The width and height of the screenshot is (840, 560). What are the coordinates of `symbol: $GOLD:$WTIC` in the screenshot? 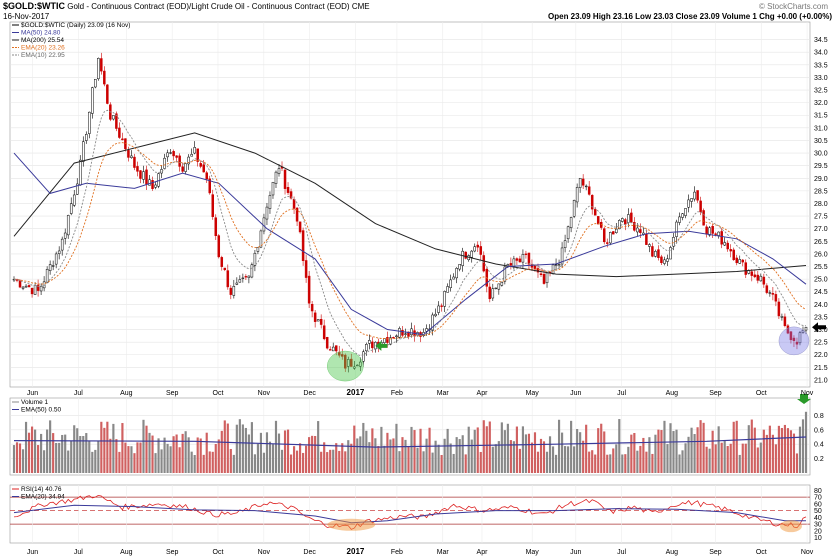 It's located at (34, 6).